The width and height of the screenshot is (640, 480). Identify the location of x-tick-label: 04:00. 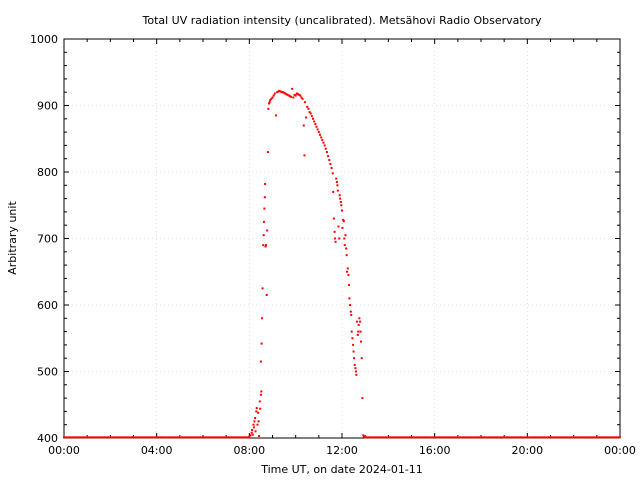
(157, 450).